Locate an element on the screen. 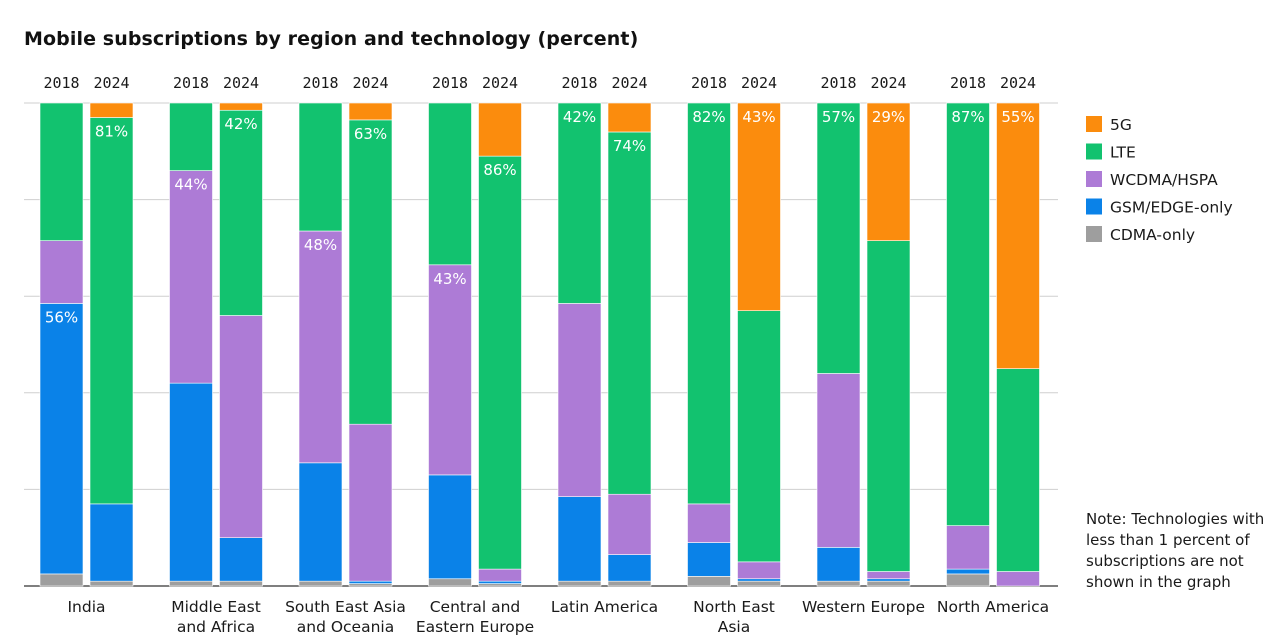 The image size is (1288, 637). region-label: South East Asia and Oceania is located at coordinates (345, 617).